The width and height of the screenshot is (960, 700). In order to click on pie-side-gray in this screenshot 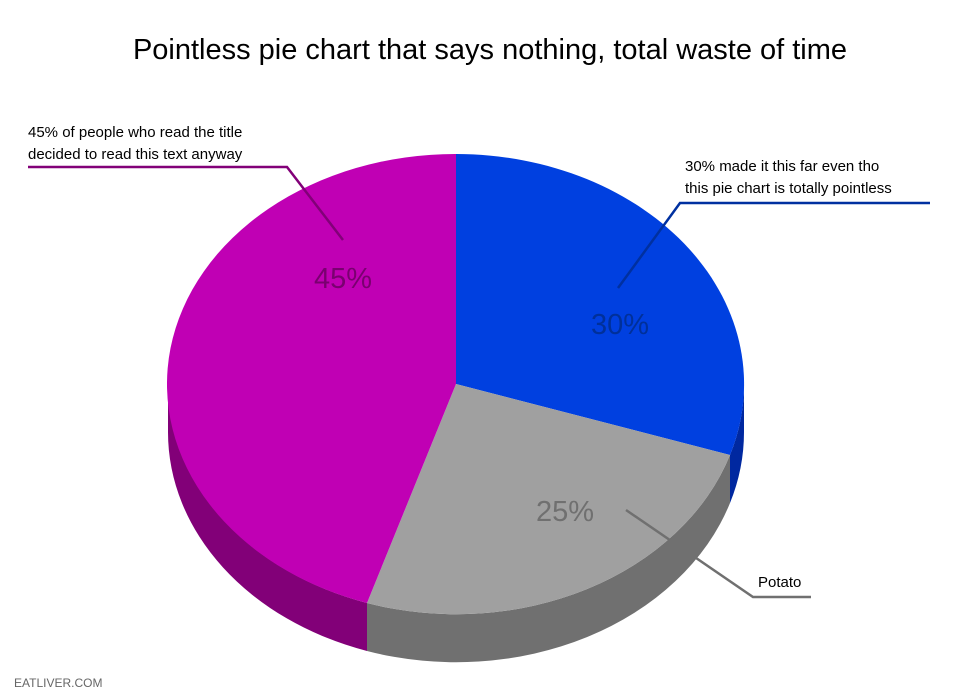, I will do `click(548, 559)`.